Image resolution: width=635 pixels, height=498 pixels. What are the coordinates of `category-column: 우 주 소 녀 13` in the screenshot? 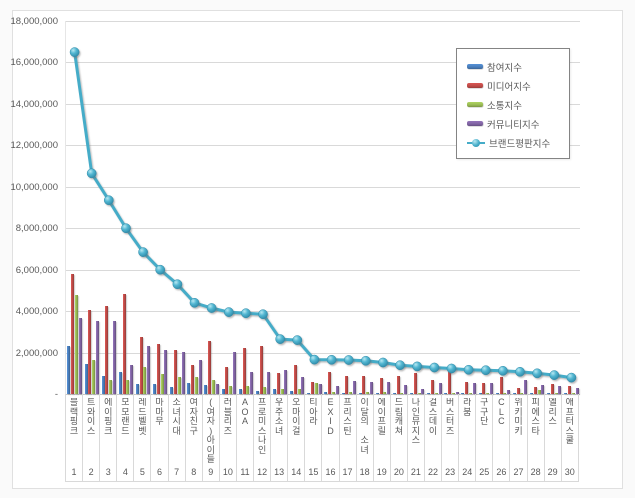 It's located at (280, 437).